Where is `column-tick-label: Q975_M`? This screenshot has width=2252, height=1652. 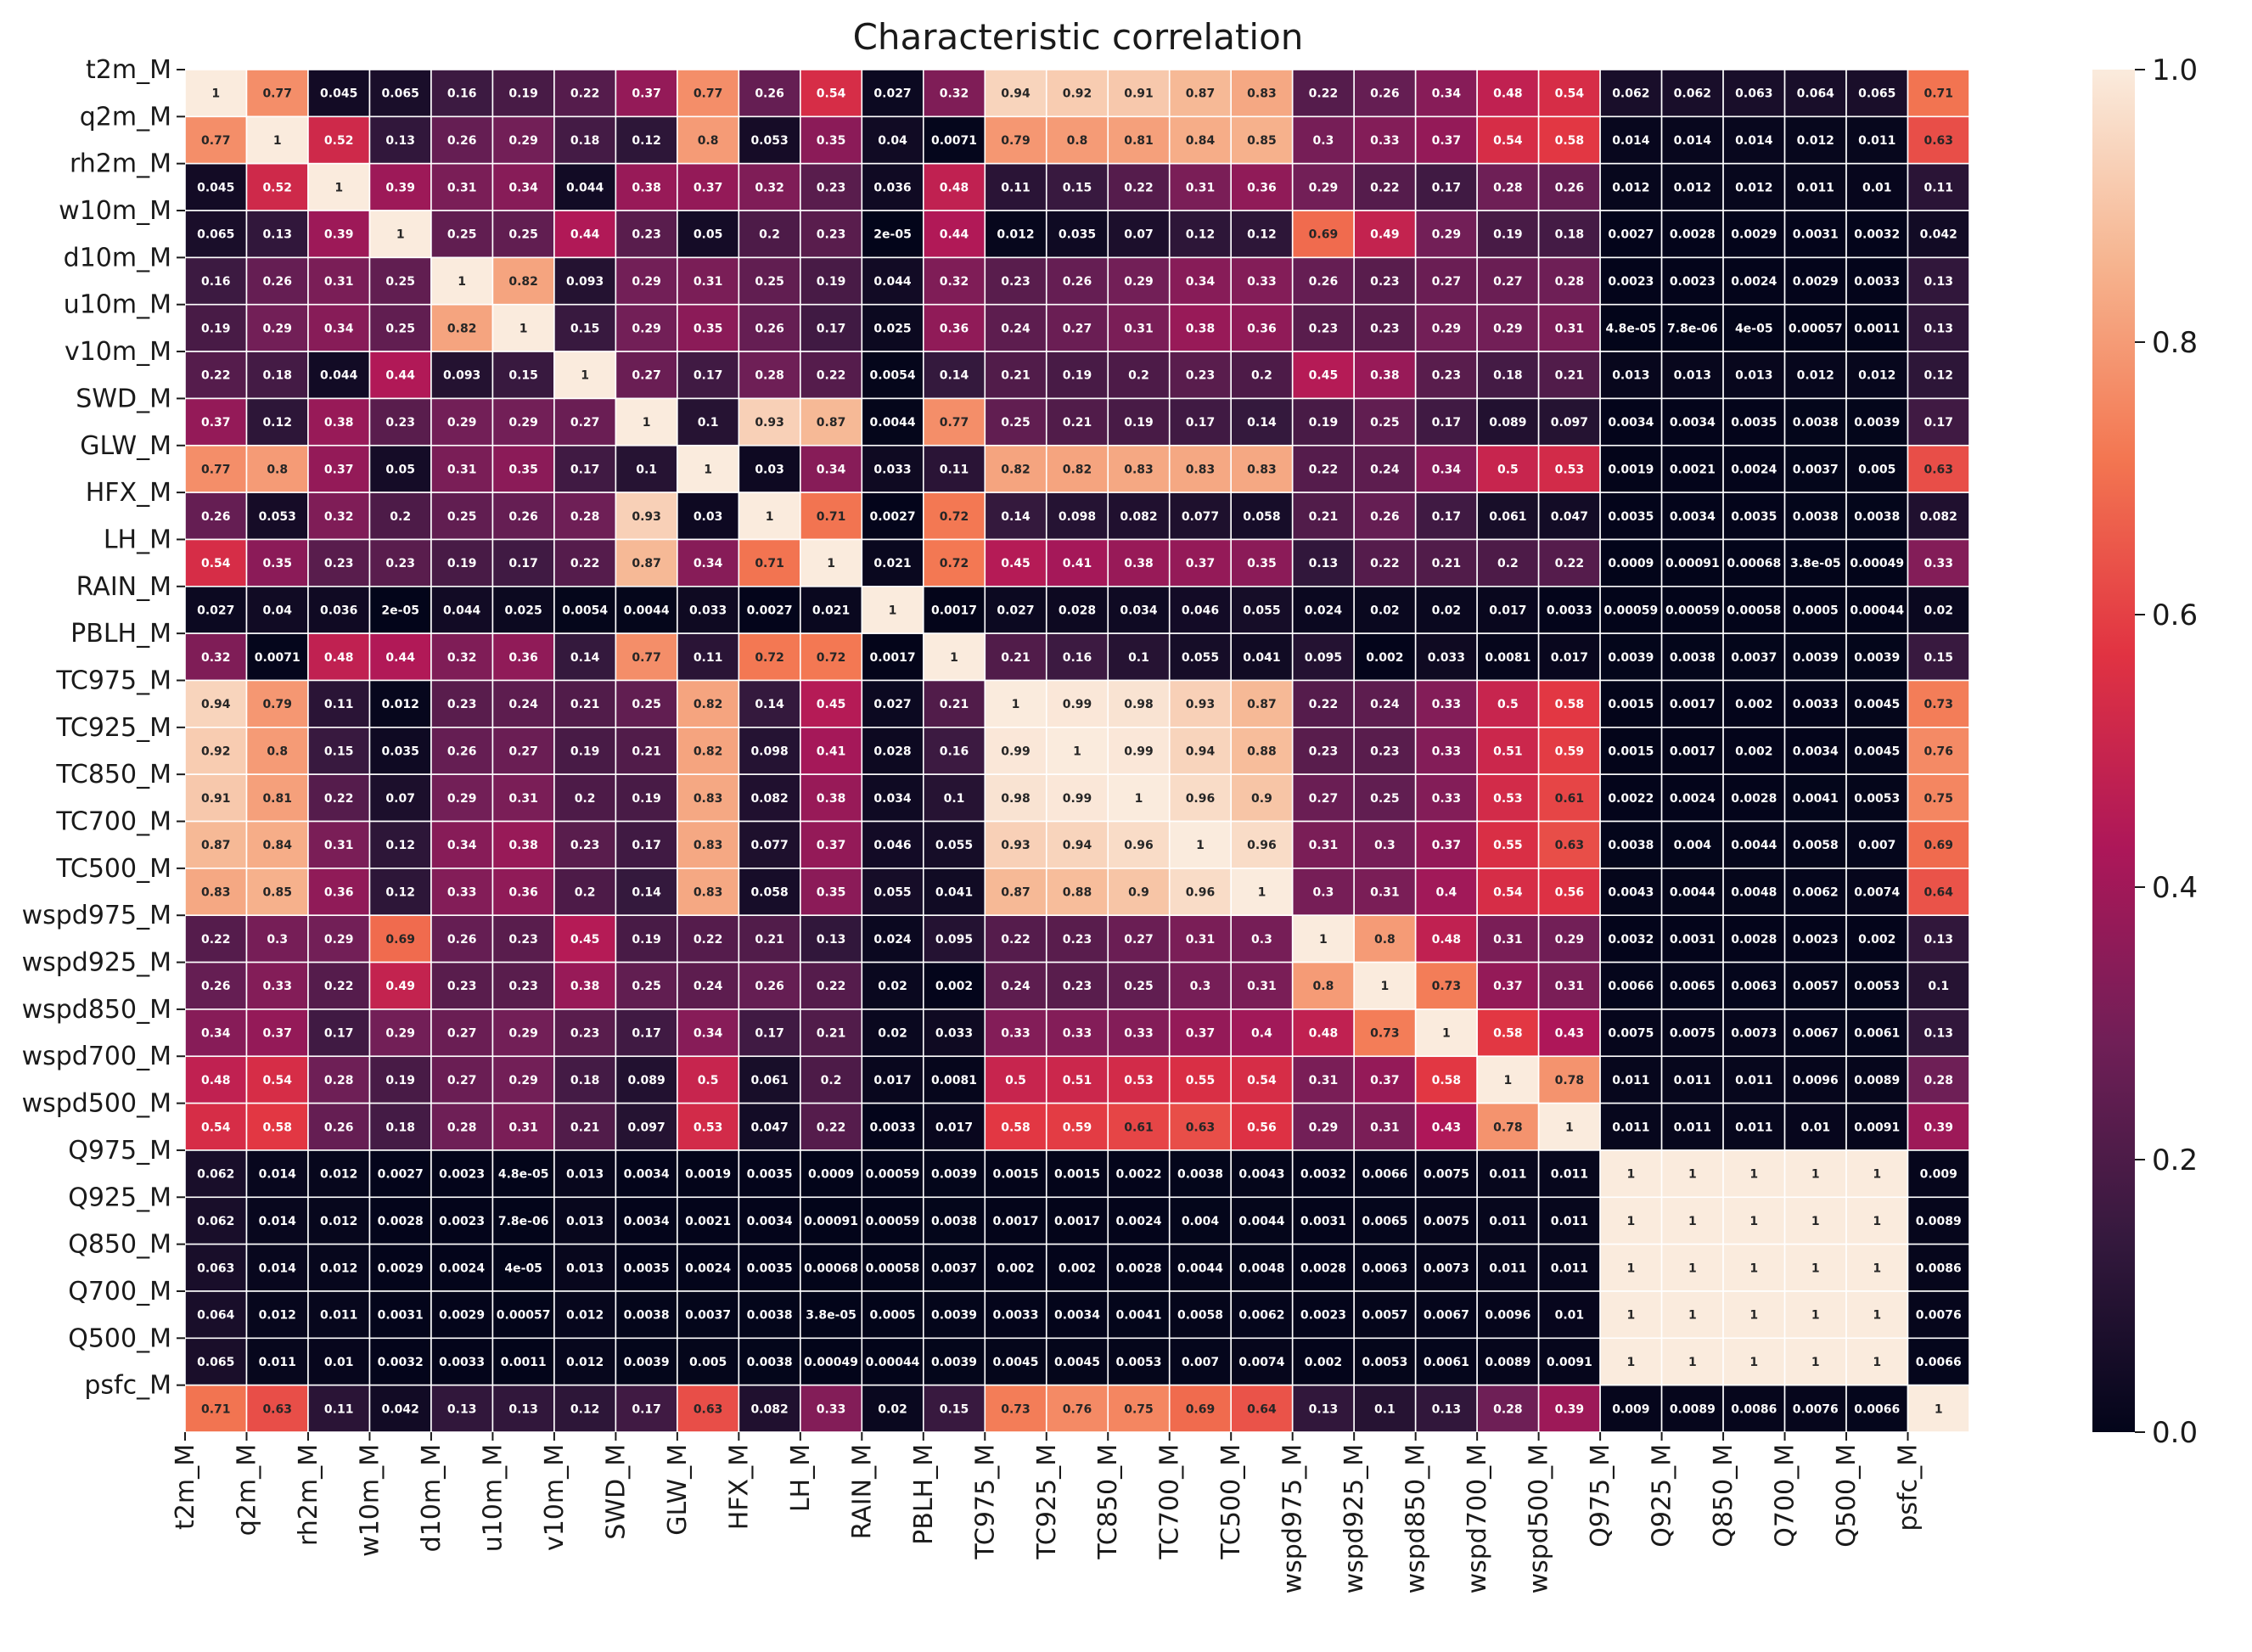 column-tick-label: Q975_M is located at coordinates (1601, 1496).